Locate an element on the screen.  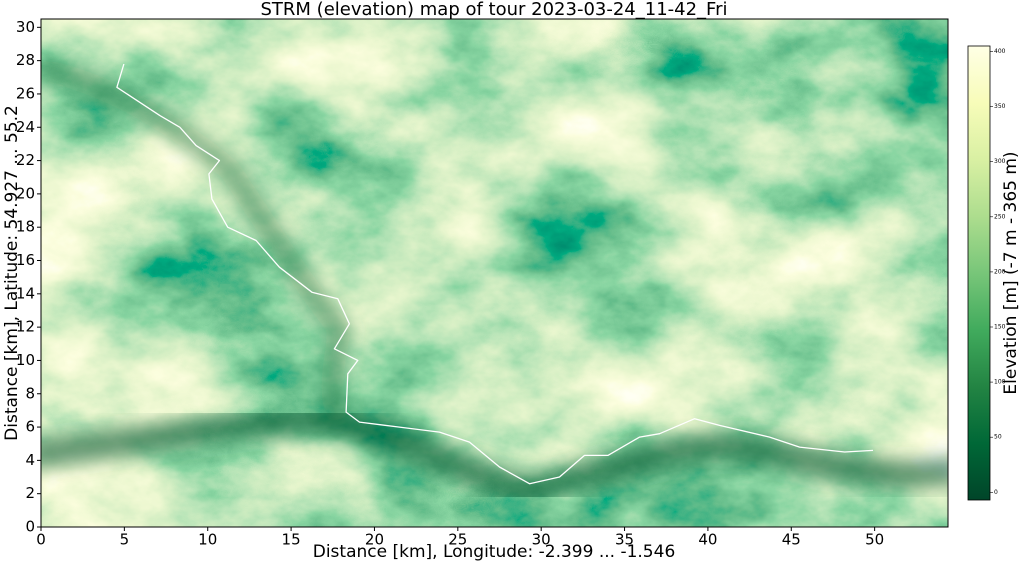
y-tick-label: 8 is located at coordinates (30, 393).